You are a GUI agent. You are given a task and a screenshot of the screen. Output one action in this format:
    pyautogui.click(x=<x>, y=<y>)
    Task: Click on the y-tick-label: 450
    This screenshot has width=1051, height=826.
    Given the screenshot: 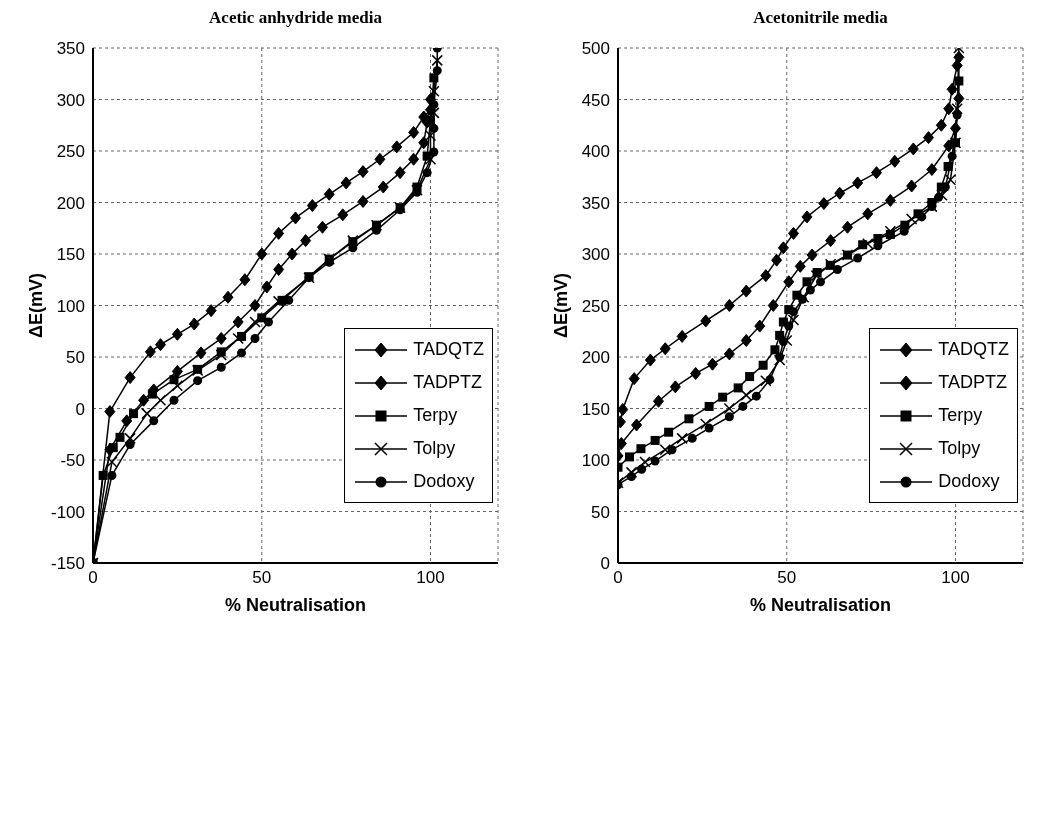 What is the action you would take?
    pyautogui.click(x=595, y=100)
    